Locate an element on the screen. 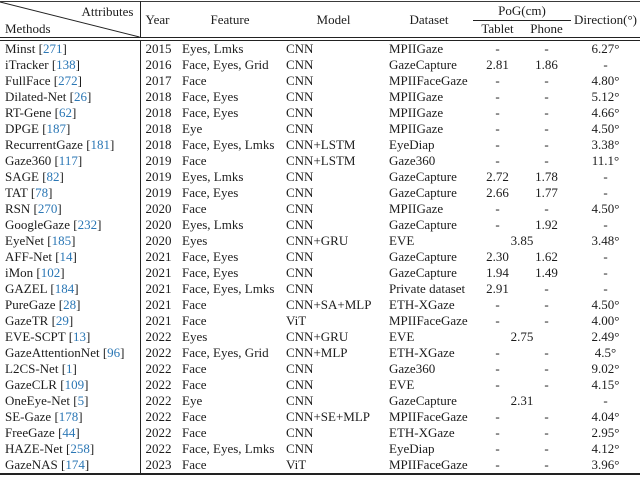 The width and height of the screenshot is (640, 480). method-cell: GazeCLR [109] is located at coordinates (70, 385).